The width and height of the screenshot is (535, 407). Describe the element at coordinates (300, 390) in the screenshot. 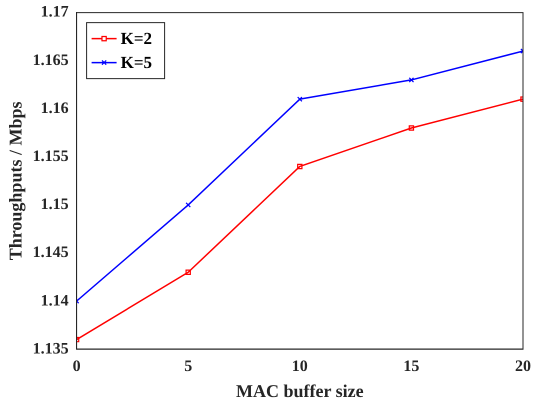

I see `x-axis-title: MAC buffer size` at that location.